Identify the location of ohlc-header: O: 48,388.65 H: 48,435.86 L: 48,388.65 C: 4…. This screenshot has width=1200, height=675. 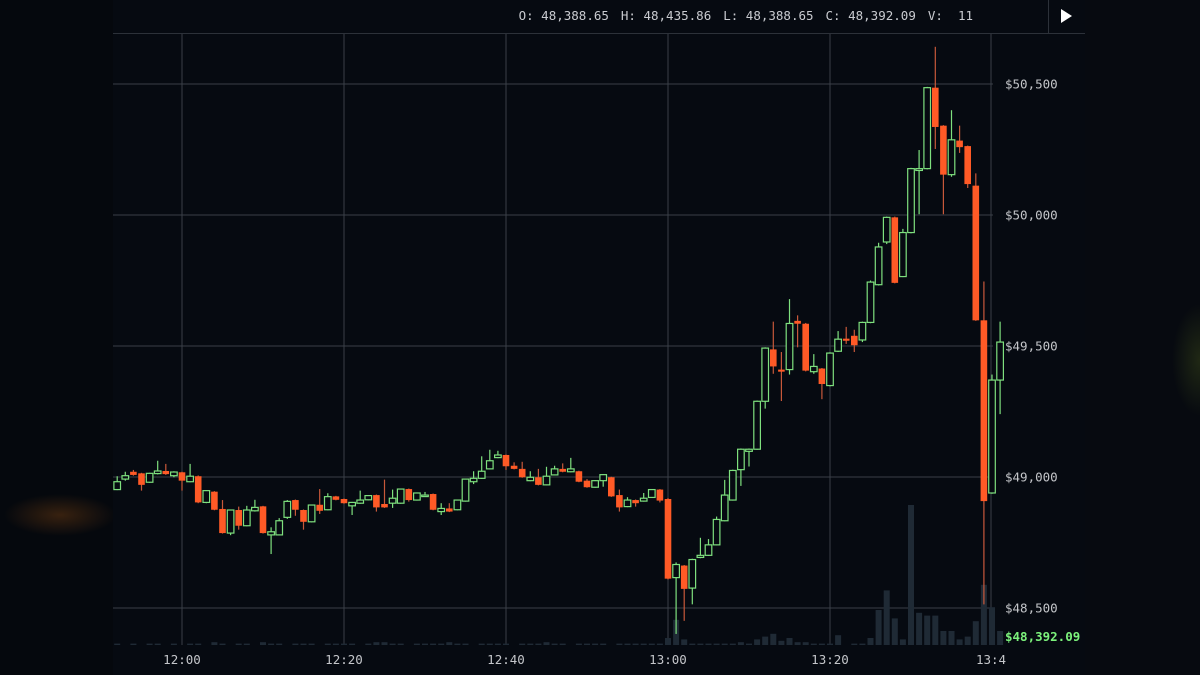
(599, 17).